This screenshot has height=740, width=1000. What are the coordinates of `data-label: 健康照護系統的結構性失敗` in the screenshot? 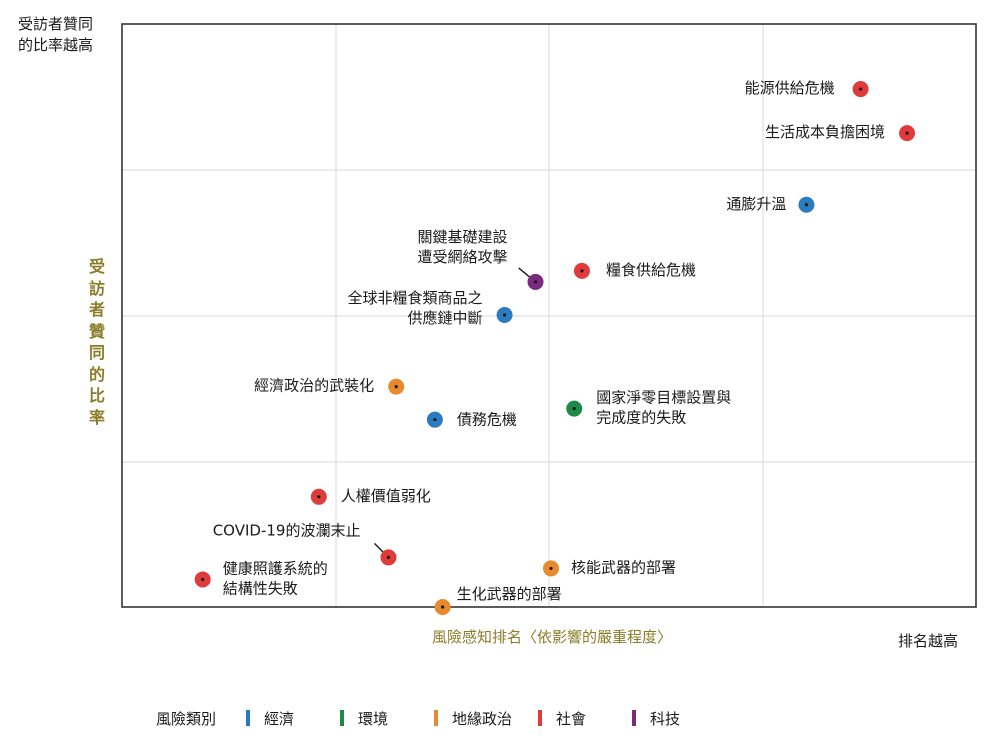 It's located at (275, 578).